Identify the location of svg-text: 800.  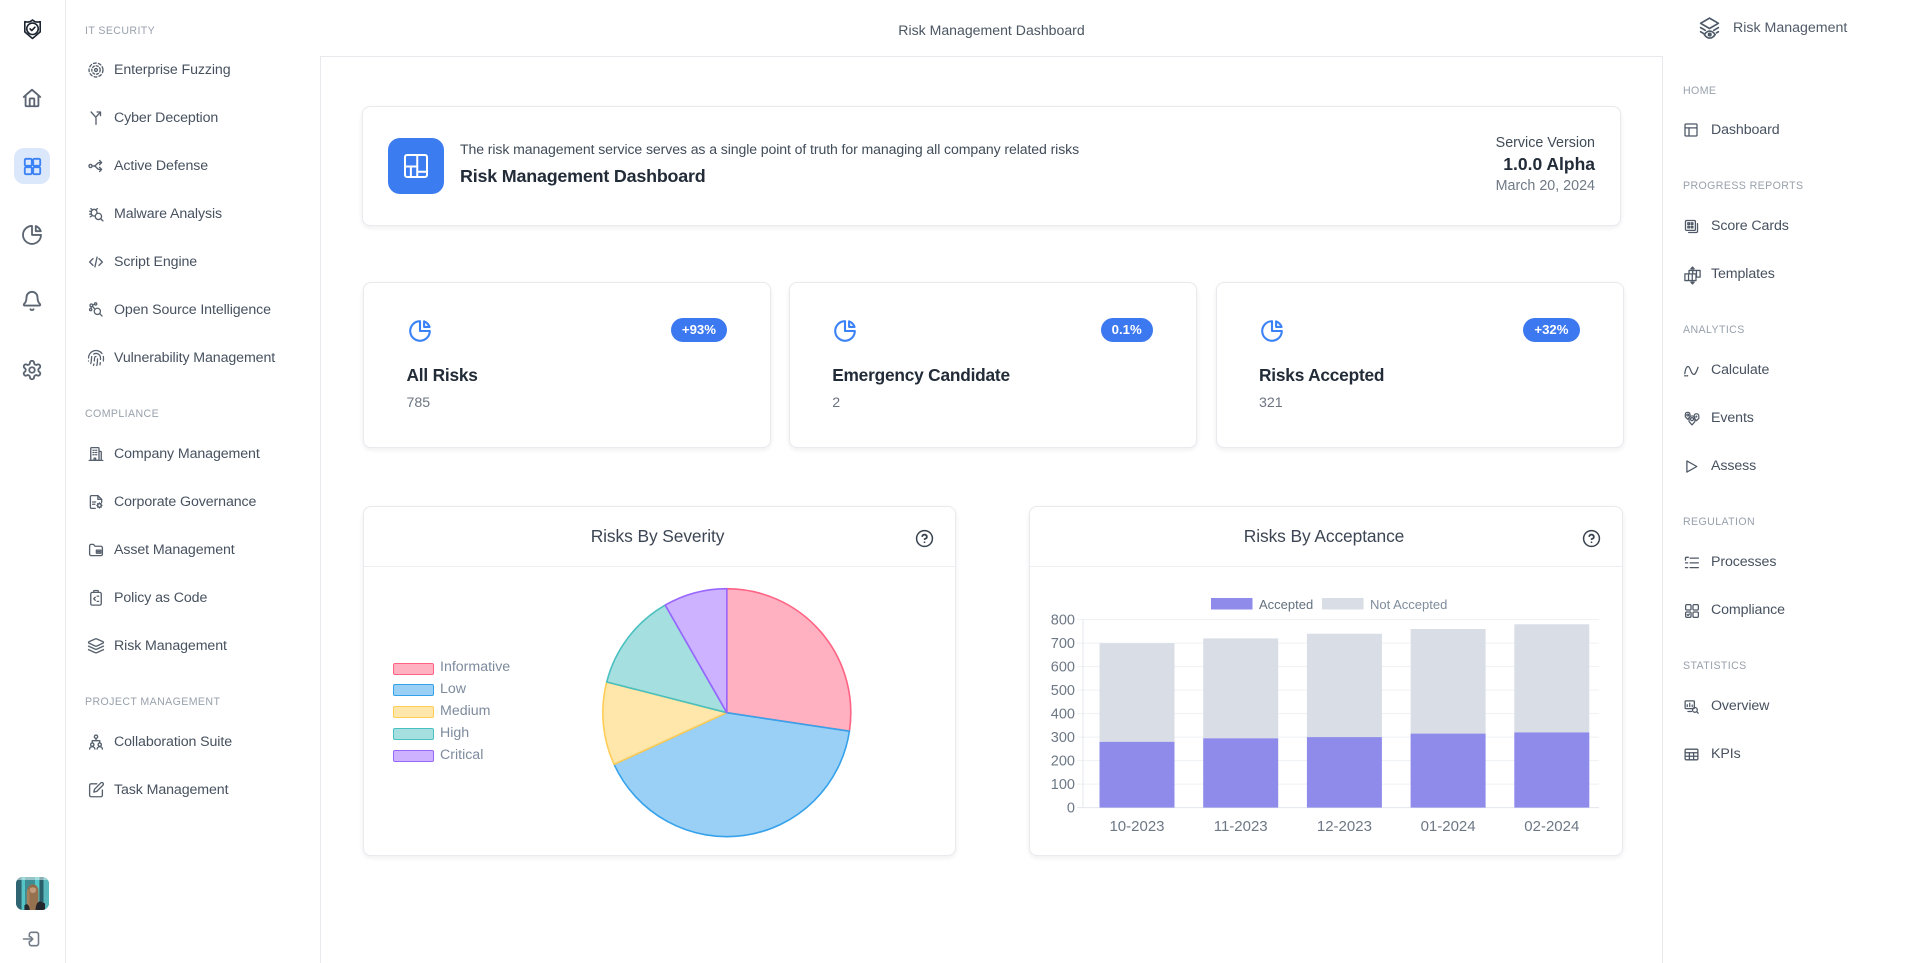
(1063, 621).